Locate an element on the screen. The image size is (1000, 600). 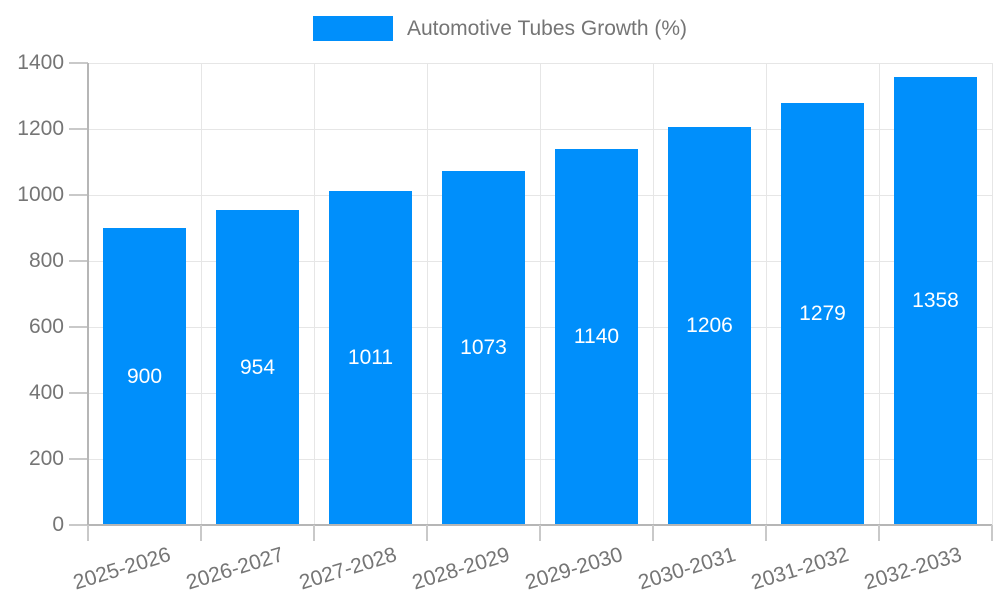
x-axis-label: 2031-2032 is located at coordinates (799, 569).